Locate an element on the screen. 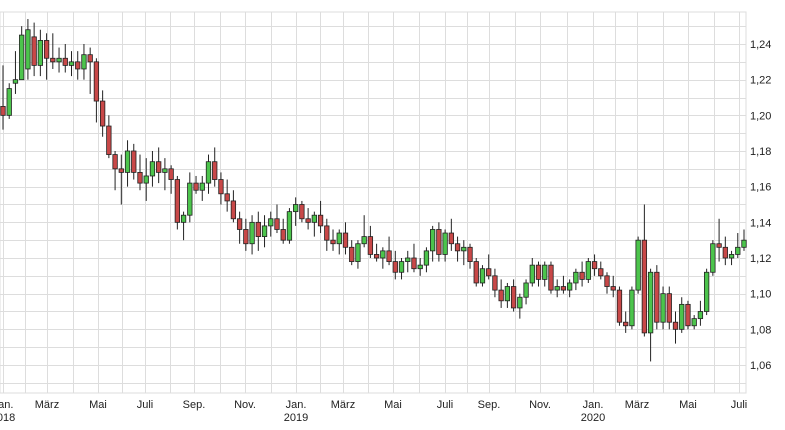 The height and width of the screenshot is (430, 785). y-axis-ticks: 1,06 1,08 1,10 1,12 1,14 1,16 1,18 1,20 1,22 1,24 is located at coordinates (760, 205).